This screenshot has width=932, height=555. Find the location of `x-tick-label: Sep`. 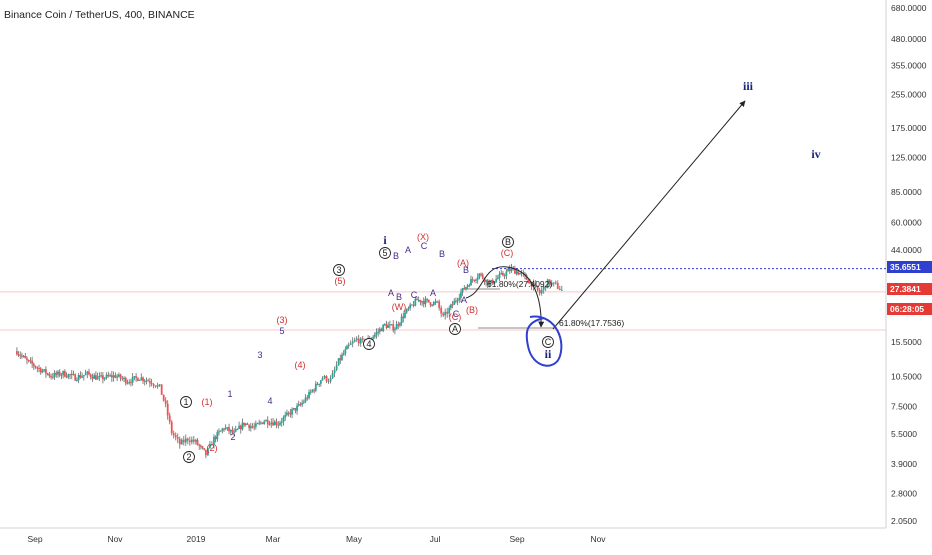

x-tick-label: Sep is located at coordinates (34, 539).